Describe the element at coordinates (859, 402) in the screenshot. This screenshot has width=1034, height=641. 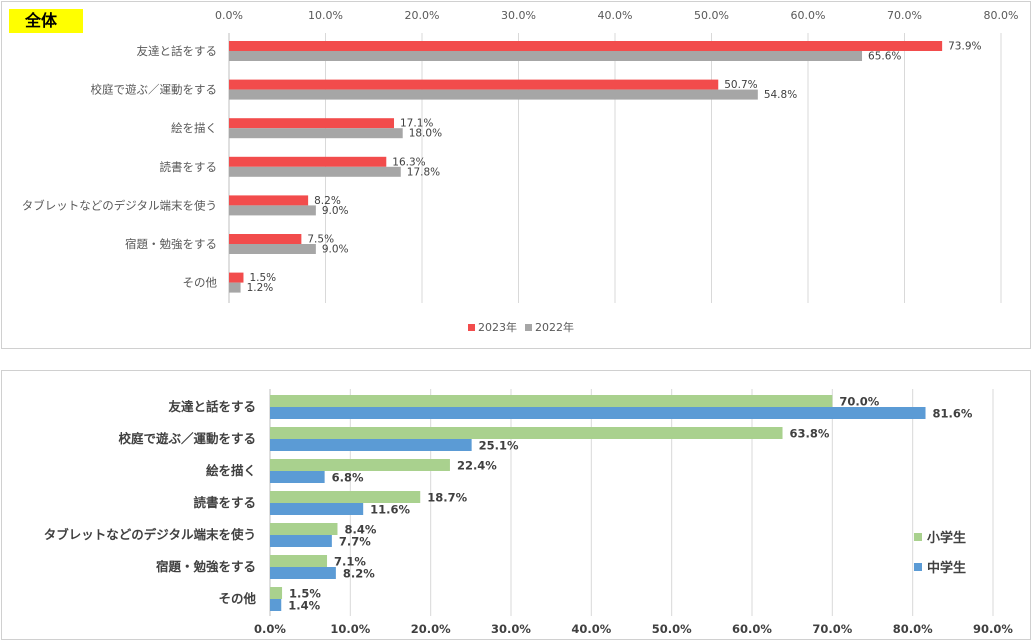
I see `data-label: 70.0%` at that location.